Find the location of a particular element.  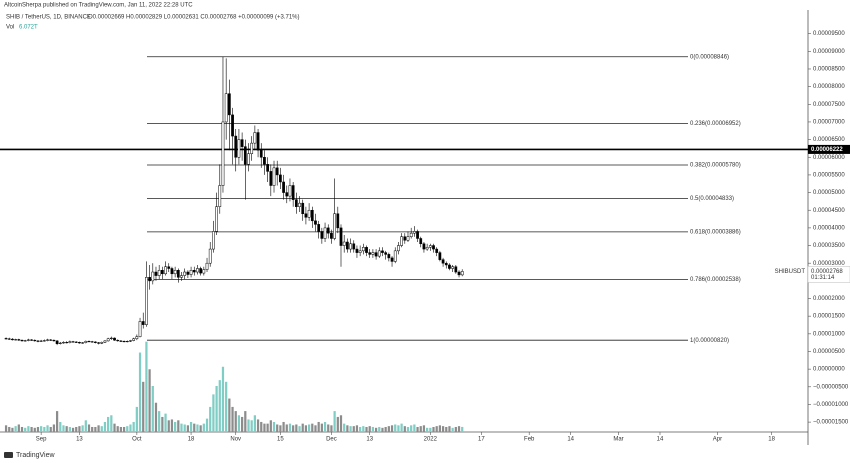

x-tick-label: 18 is located at coordinates (191, 440).